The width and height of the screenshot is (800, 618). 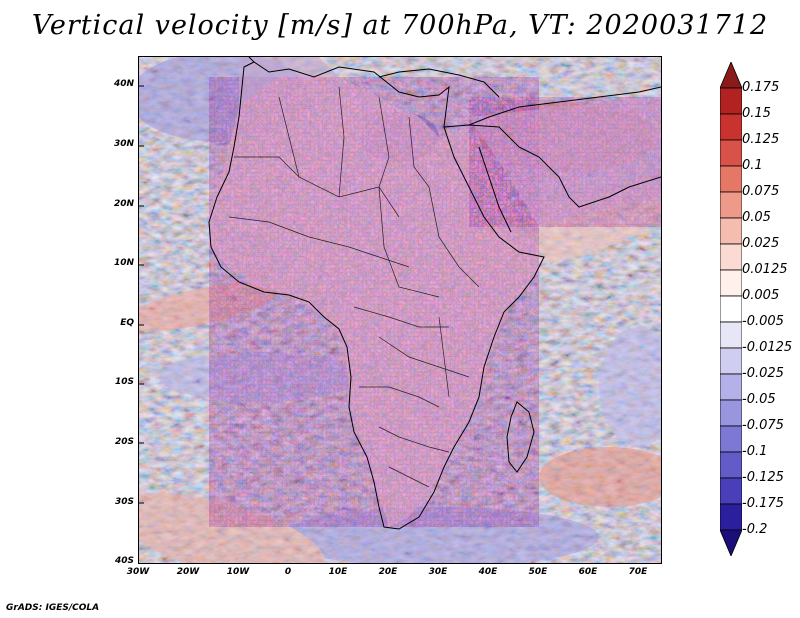 I want to click on lon-label-60e: 60E, so click(x=588, y=572).